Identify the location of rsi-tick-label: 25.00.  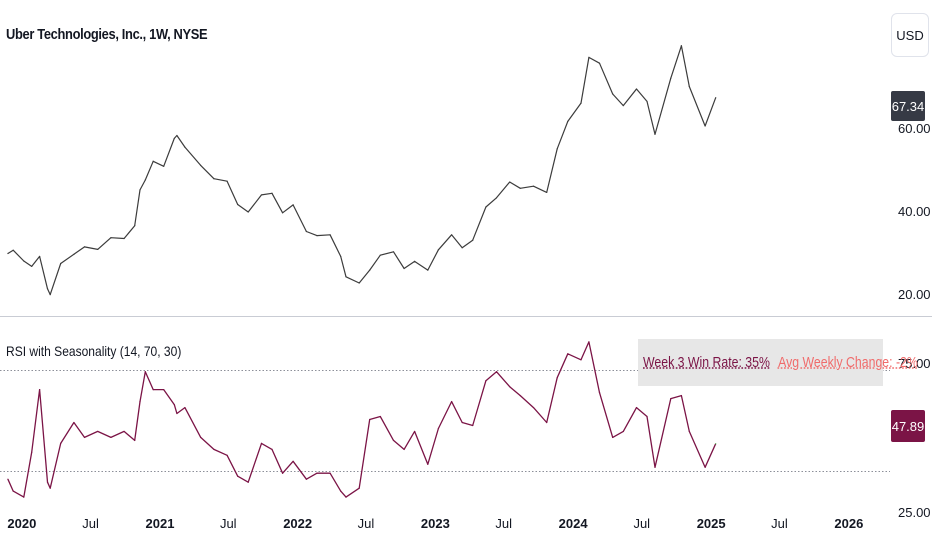
(914, 512).